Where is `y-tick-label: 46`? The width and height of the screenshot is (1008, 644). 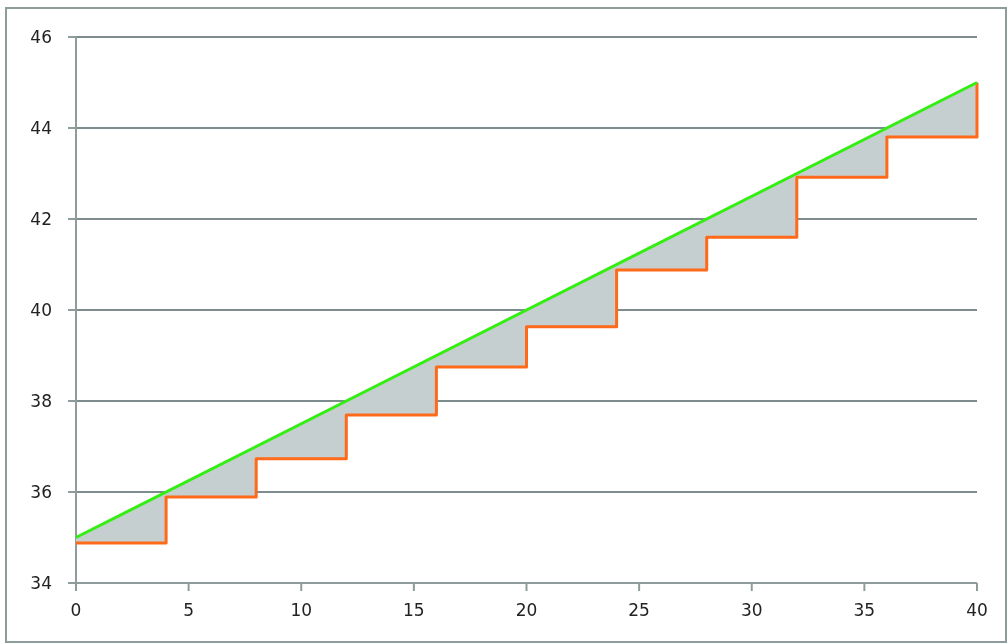
y-tick-label: 46 is located at coordinates (41, 36).